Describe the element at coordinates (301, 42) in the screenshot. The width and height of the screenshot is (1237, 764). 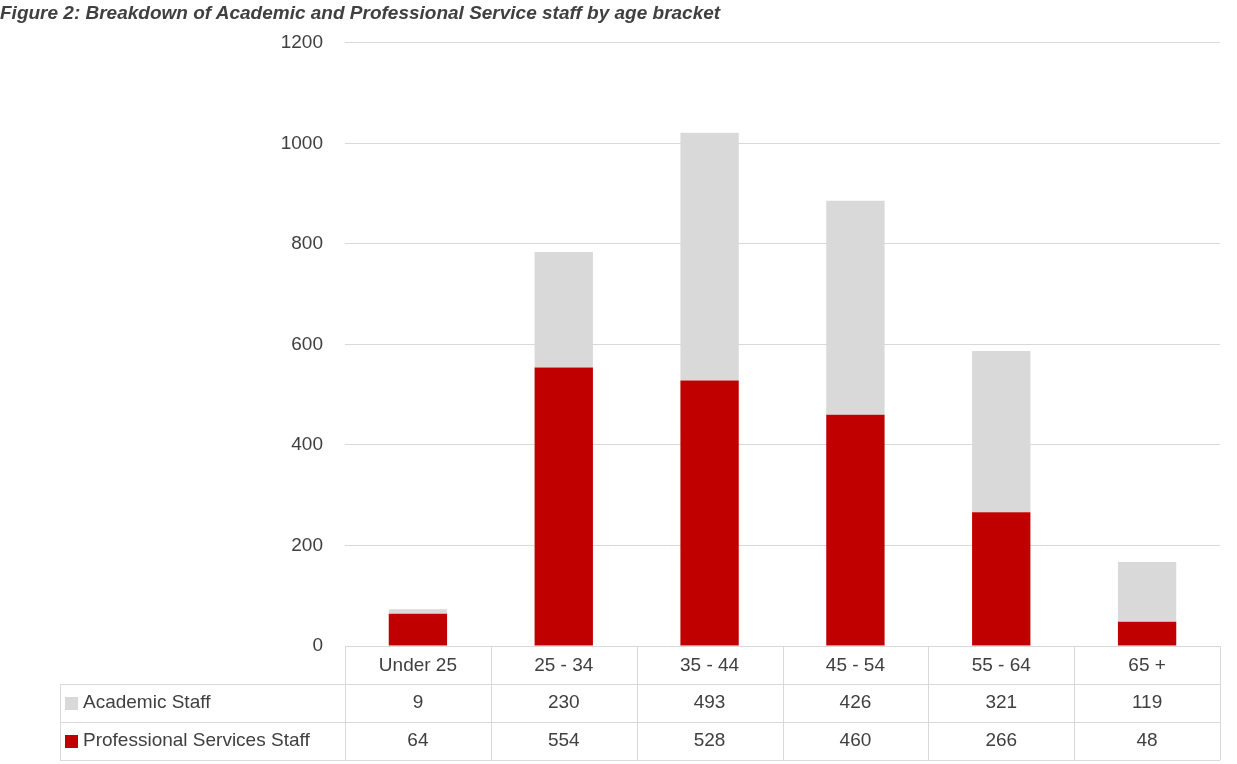
I see `y-tick-label: 1200` at that location.